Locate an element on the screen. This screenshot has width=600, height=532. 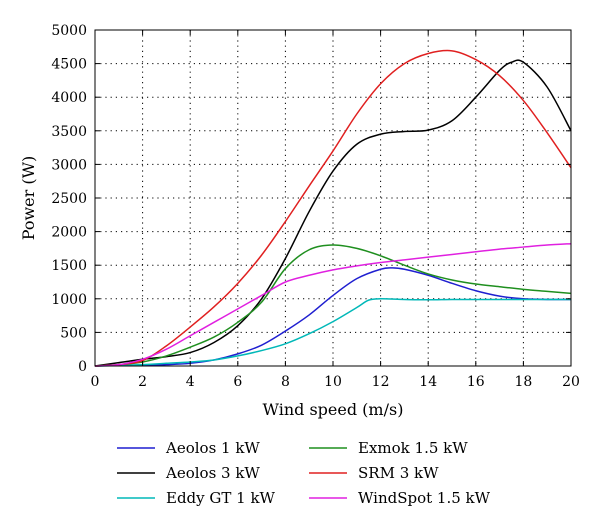
x-tick-label: 10 is located at coordinates (333, 382).